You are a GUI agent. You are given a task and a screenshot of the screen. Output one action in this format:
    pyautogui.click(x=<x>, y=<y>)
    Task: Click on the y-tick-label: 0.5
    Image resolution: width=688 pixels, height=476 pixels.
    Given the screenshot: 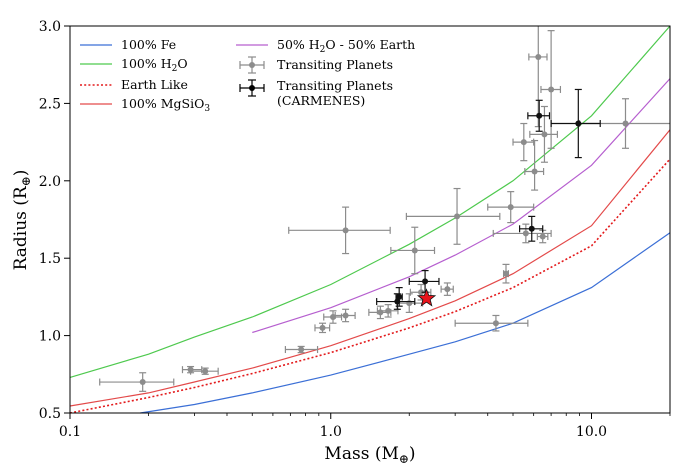 What is the action you would take?
    pyautogui.click(x=50, y=414)
    